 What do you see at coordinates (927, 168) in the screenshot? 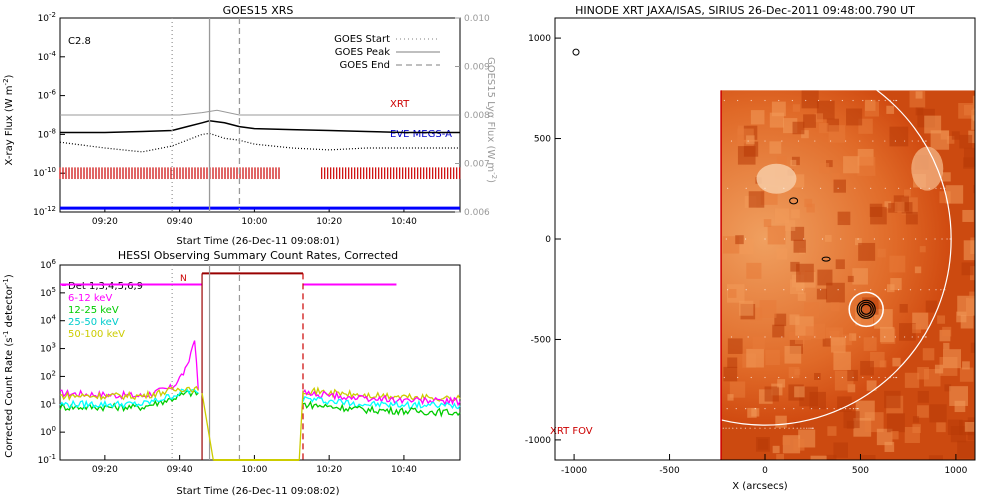
I see `xrt-bright-region-limb` at bounding box center [927, 168].